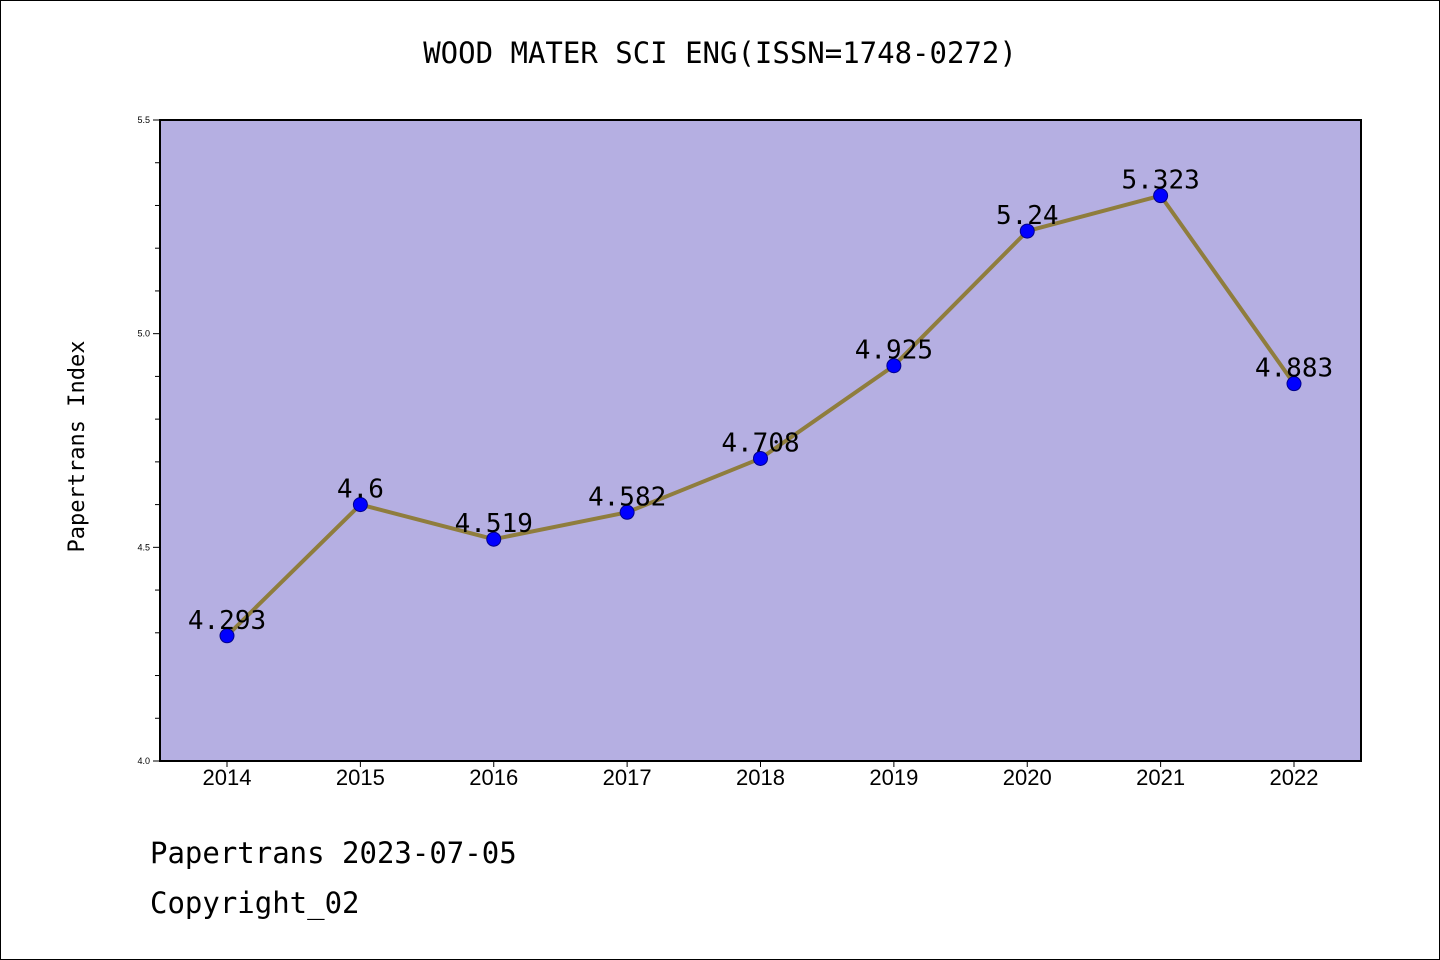 This screenshot has width=1440, height=960. Describe the element at coordinates (1027, 777) in the screenshot. I see `x-tick-label: 2020` at that location.